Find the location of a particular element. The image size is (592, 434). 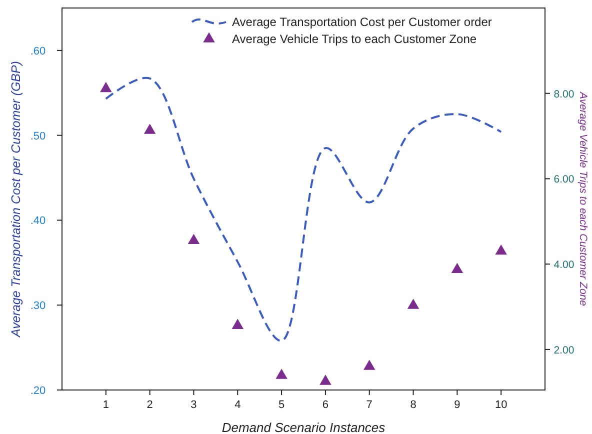

x-tick-label: 4 is located at coordinates (237, 405).